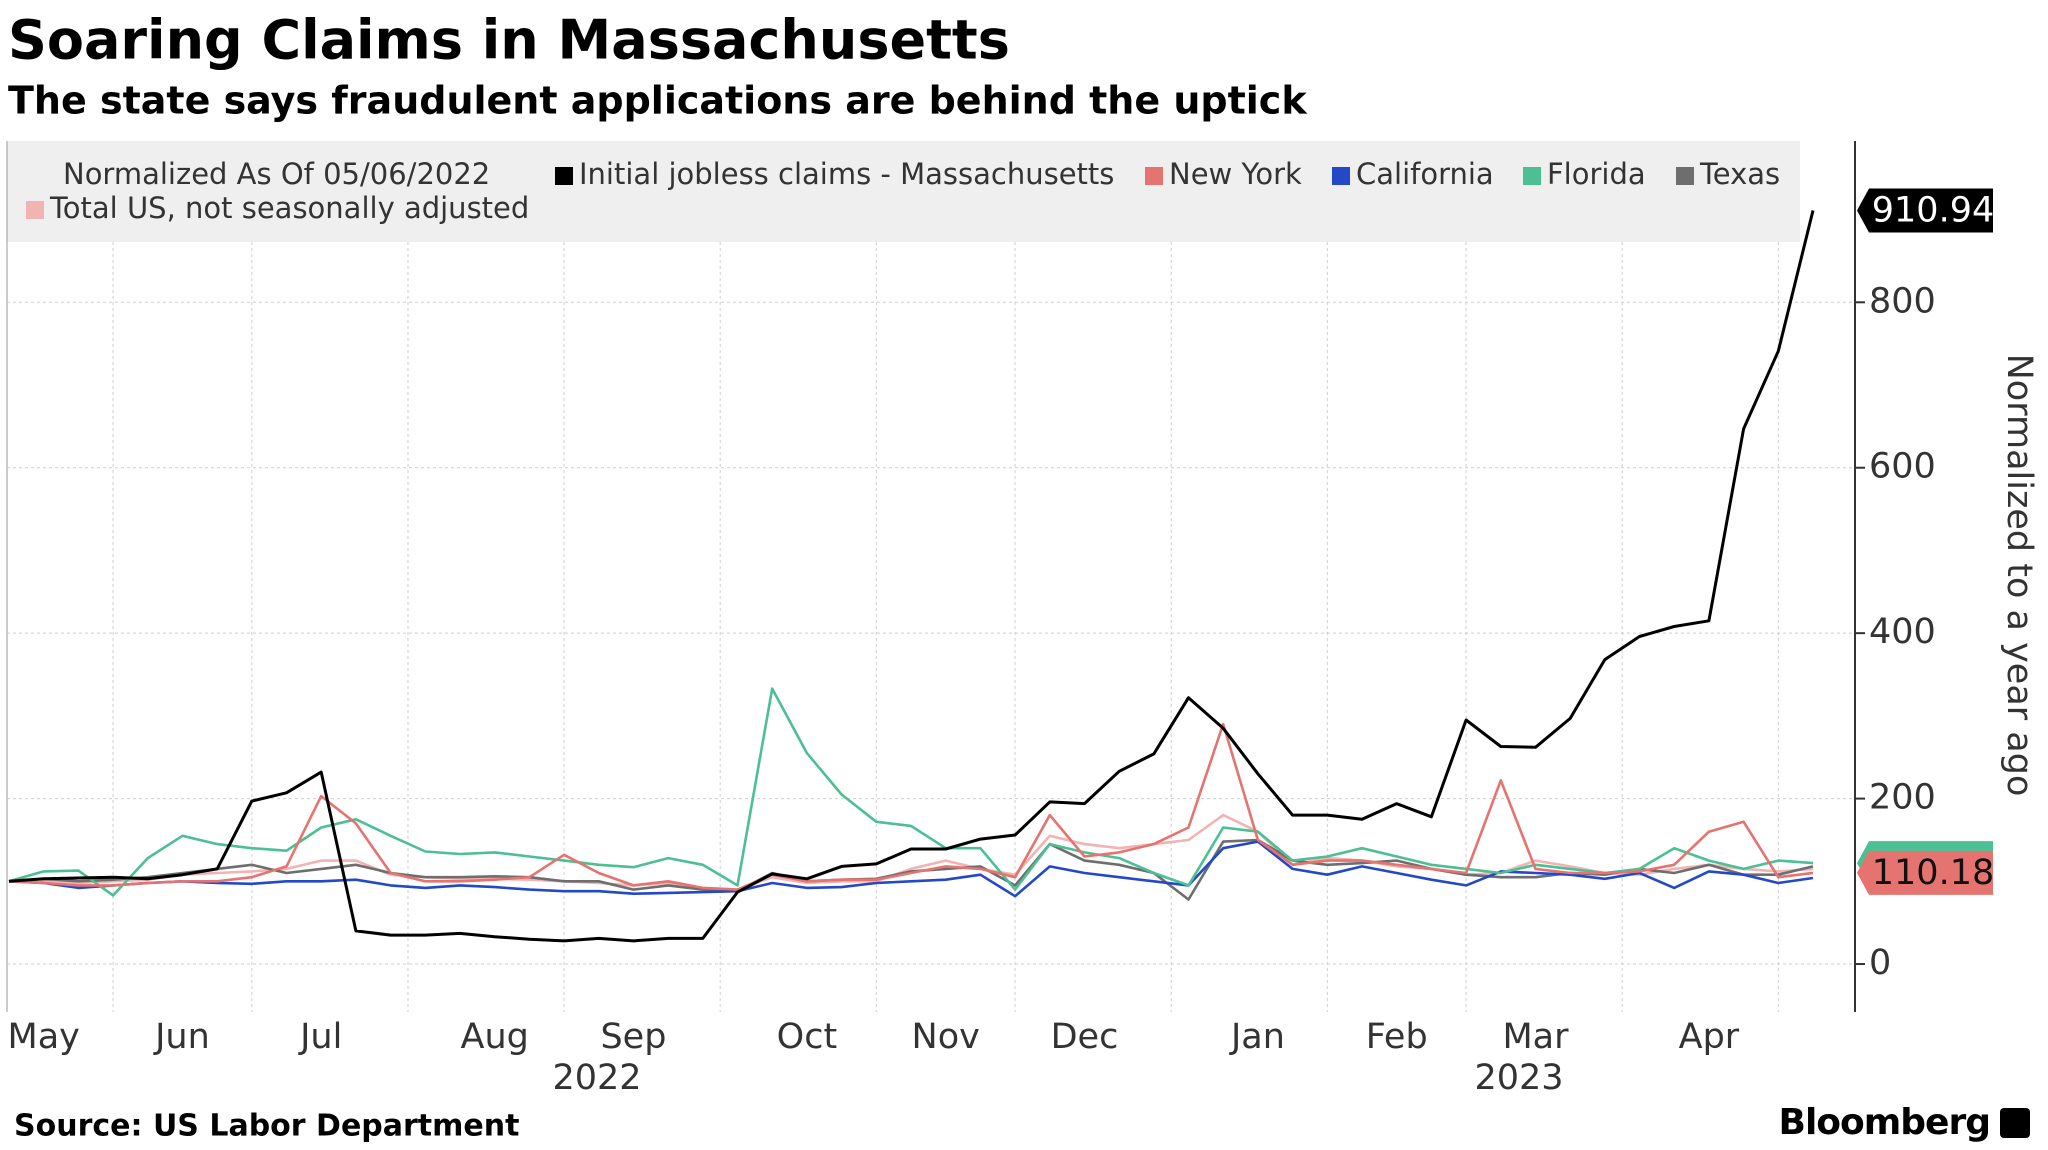 The width and height of the screenshot is (2048, 1150). Describe the element at coordinates (2019, 575) in the screenshot. I see `y-axis-label: Normalized to a year ago` at that location.